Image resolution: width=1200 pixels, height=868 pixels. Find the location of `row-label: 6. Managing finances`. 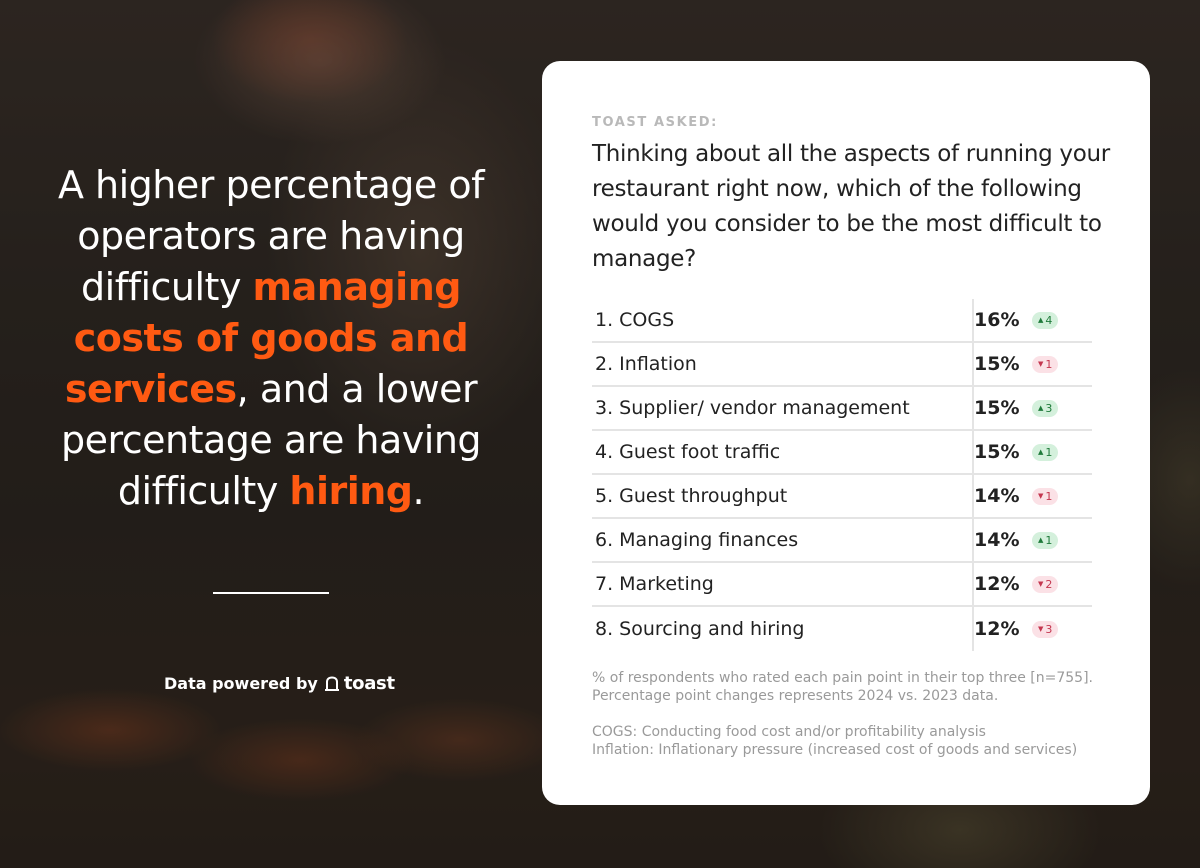

row-label: 6. Managing finances is located at coordinates (783, 540).